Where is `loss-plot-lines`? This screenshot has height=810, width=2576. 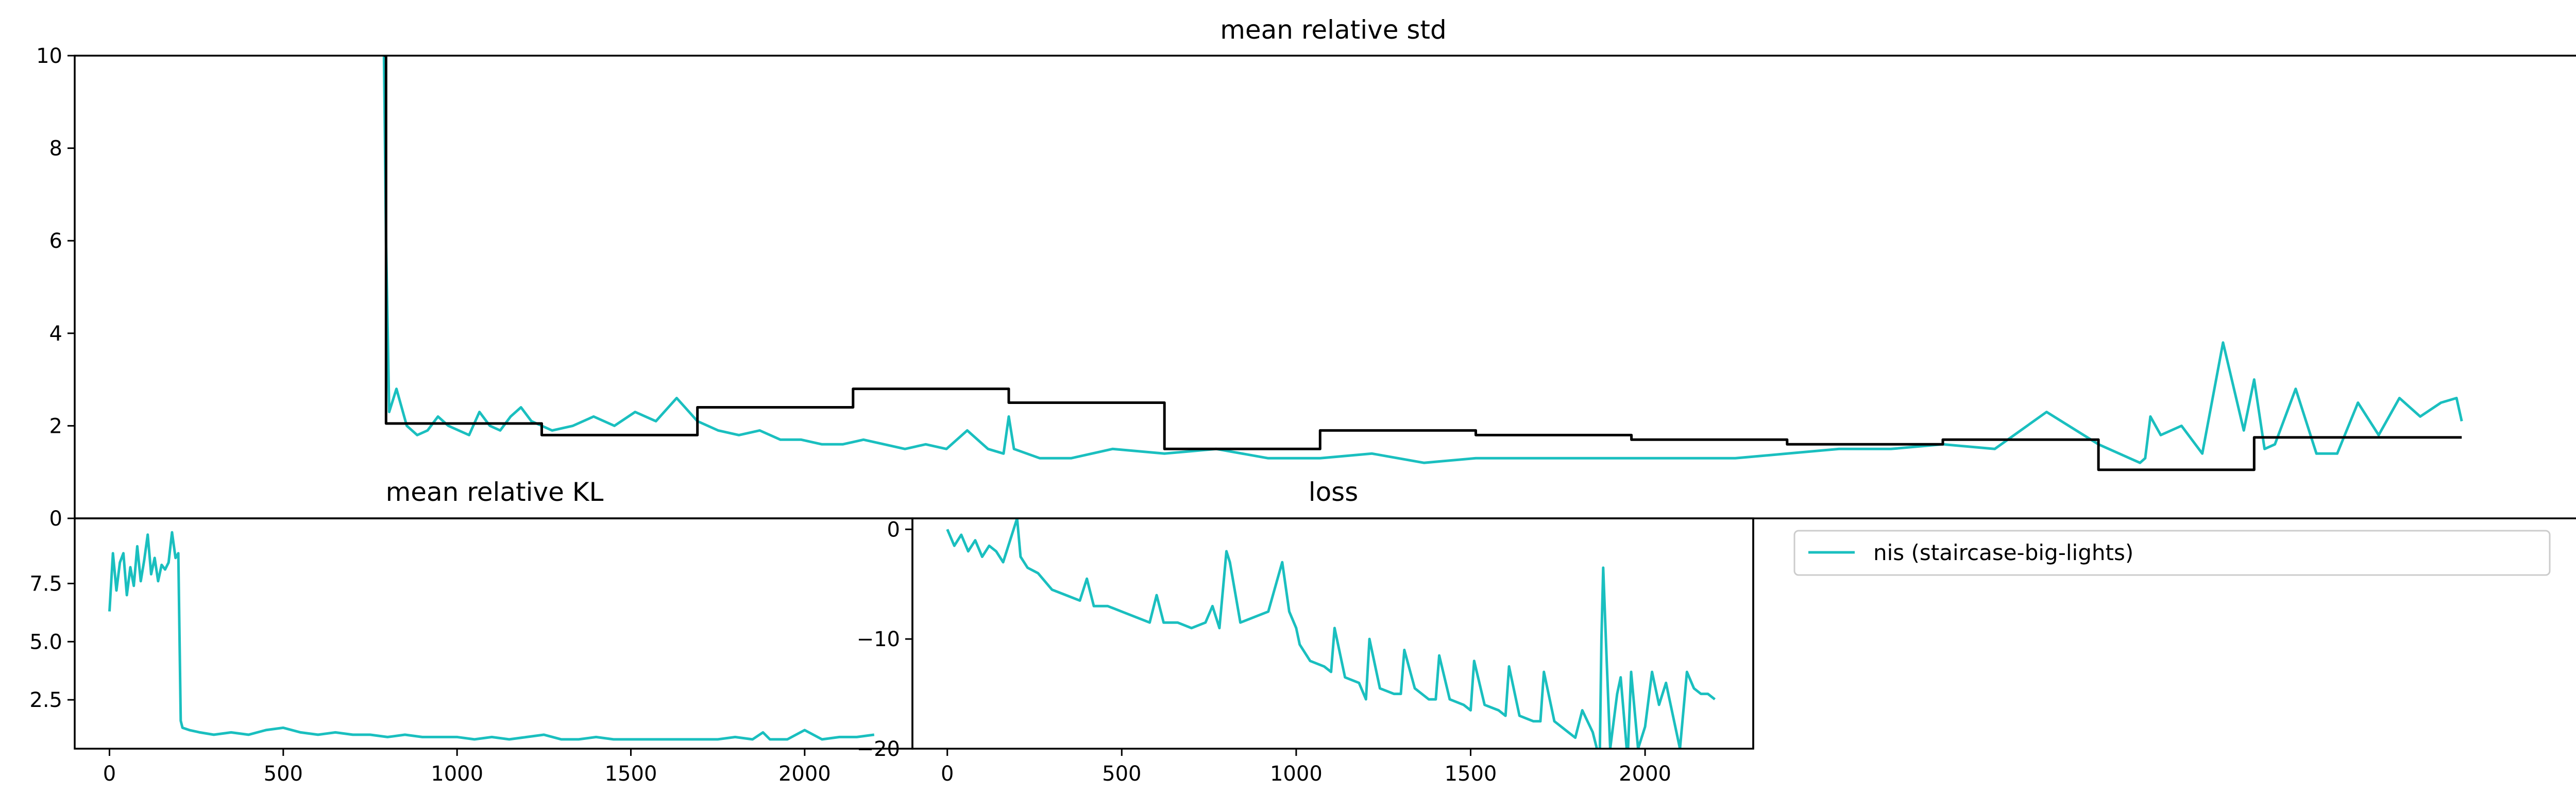 loss-plot-lines is located at coordinates (1331, 633).